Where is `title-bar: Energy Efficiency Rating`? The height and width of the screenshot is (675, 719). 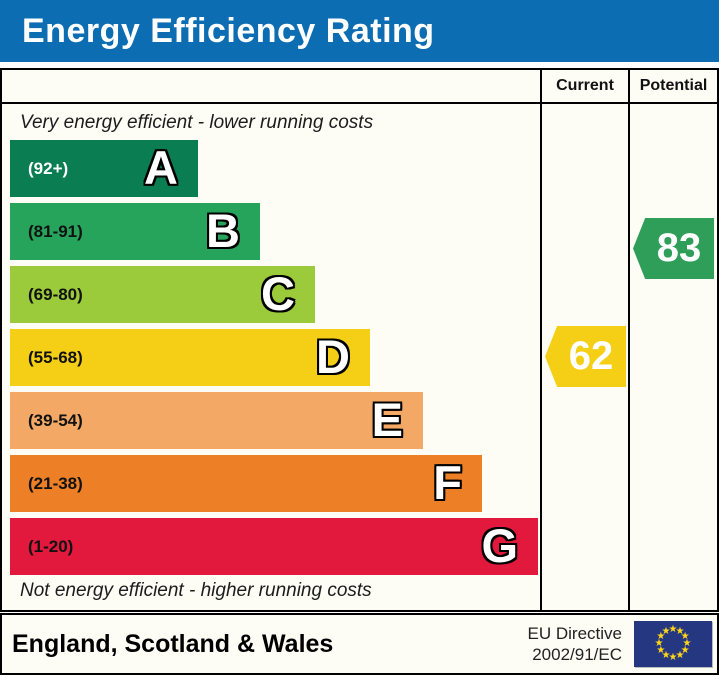
title-bar: Energy Efficiency Rating is located at coordinates (359, 31).